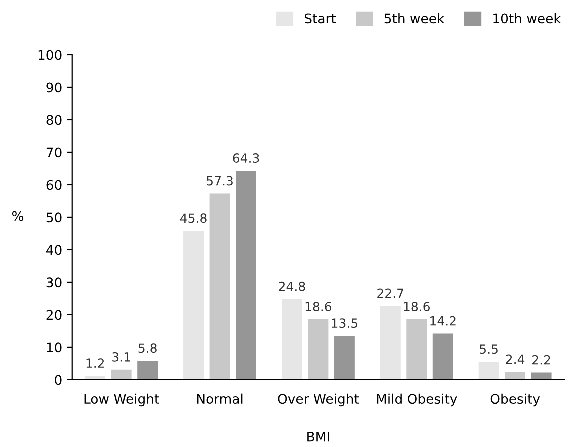  I want to click on y-tick-label: 40, so click(54, 250).